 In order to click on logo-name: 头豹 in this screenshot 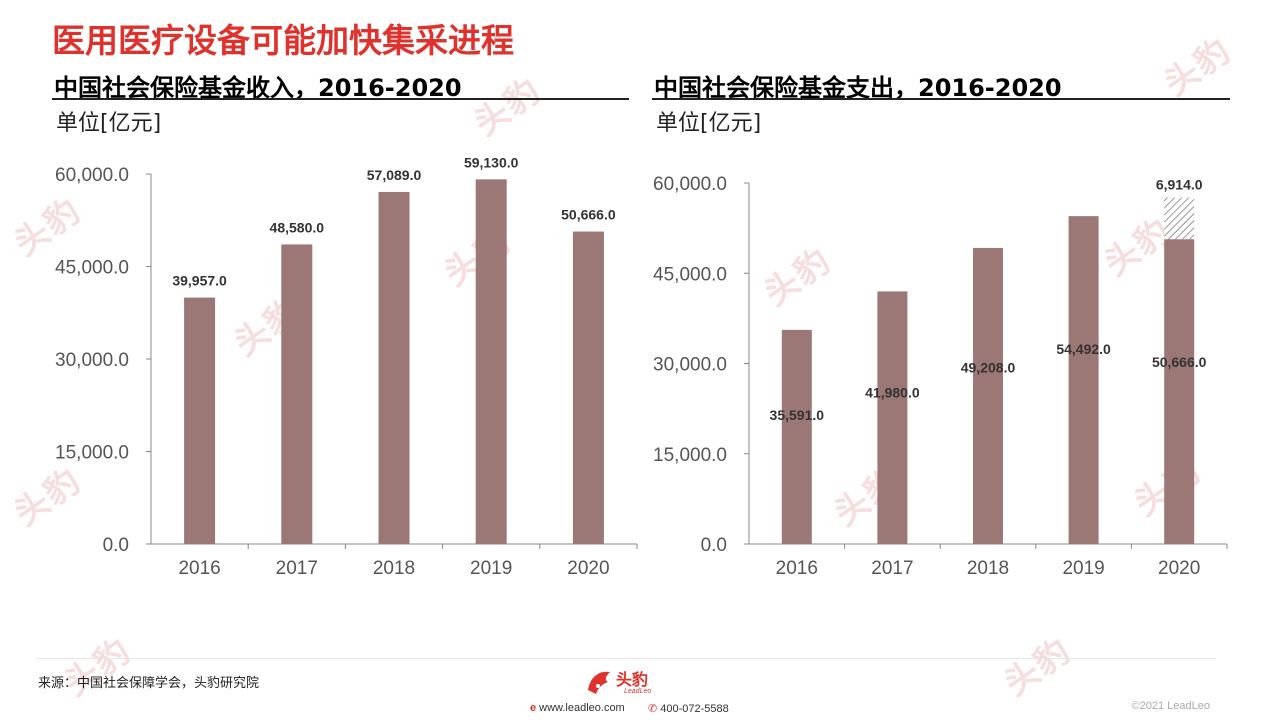, I will do `click(632, 679)`.